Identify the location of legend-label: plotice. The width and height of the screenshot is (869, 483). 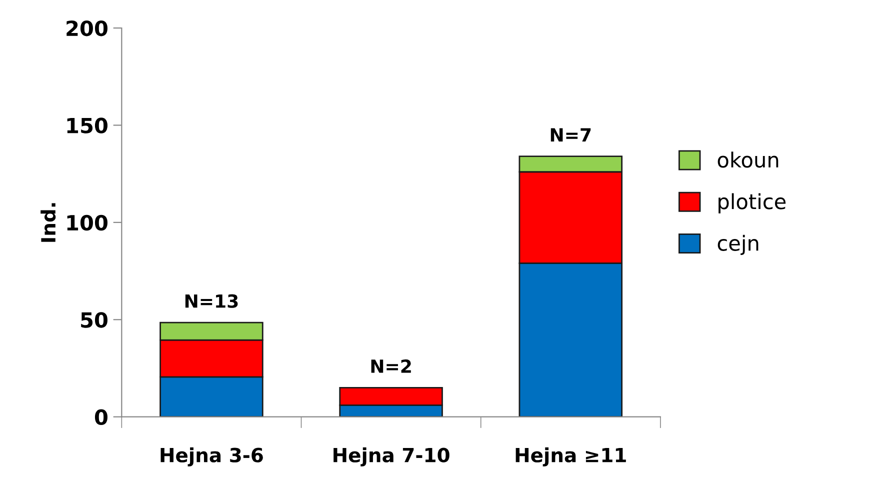
(752, 203).